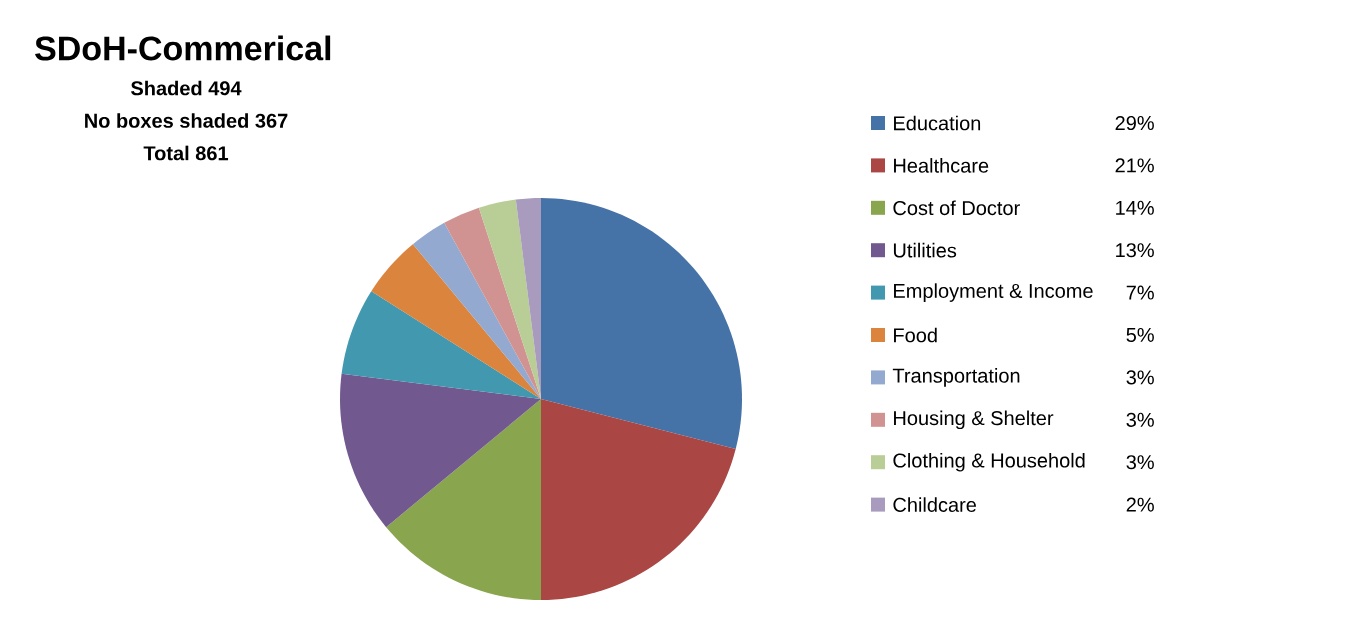 The image size is (1370, 622). What do you see at coordinates (1134, 123) in the screenshot?
I see `data-label: 29%` at bounding box center [1134, 123].